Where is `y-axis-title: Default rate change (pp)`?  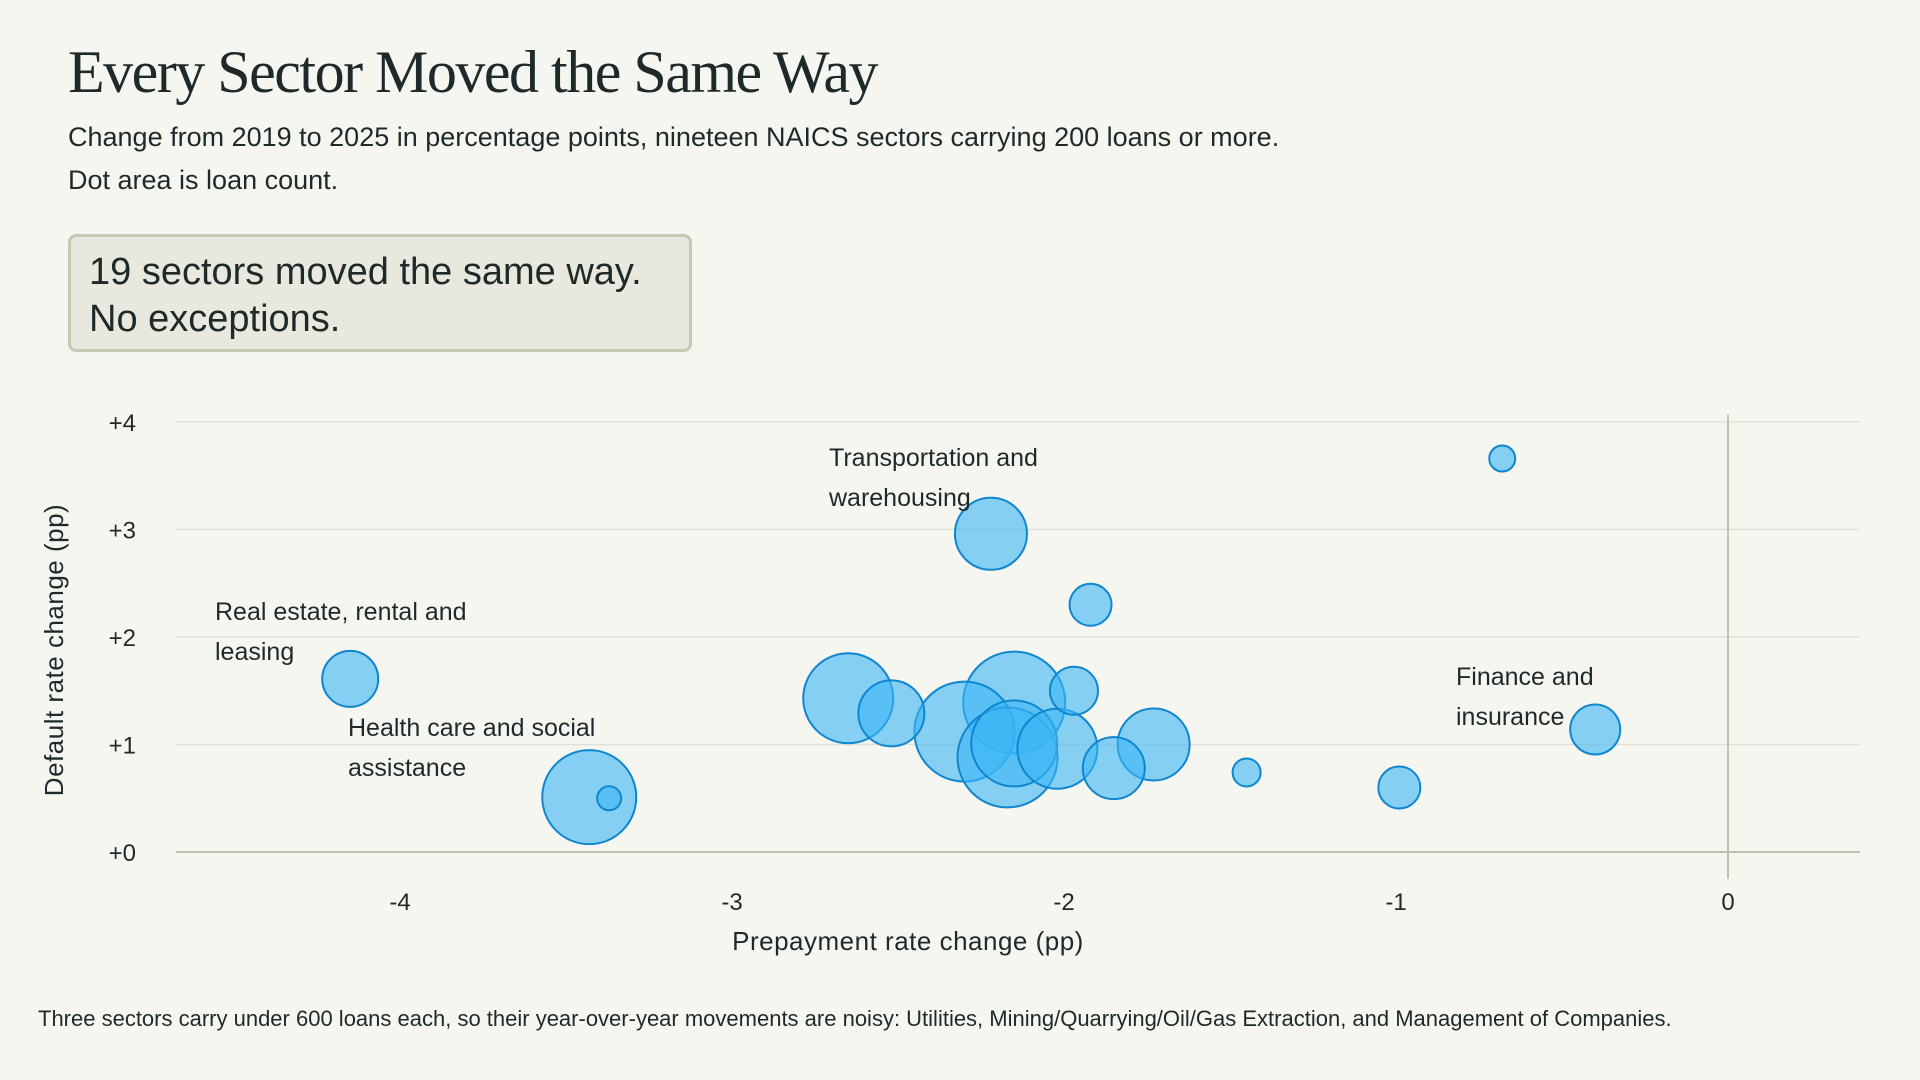 y-axis-title: Default rate change (pp) is located at coordinates (54, 650).